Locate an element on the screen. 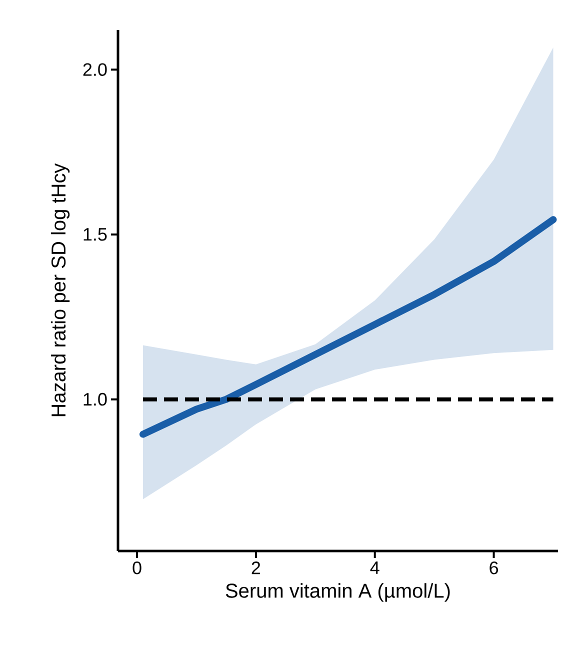 Image resolution: width=588 pixels, height=648 pixels. x-tick-label: 0 is located at coordinates (137, 568).